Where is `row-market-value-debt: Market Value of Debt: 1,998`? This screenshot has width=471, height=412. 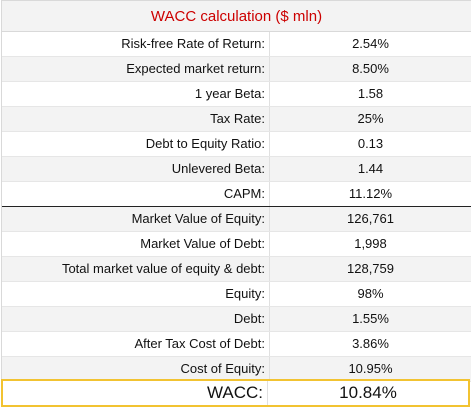 row-market-value-debt: Market Value of Debt: 1,998 is located at coordinates (236, 244).